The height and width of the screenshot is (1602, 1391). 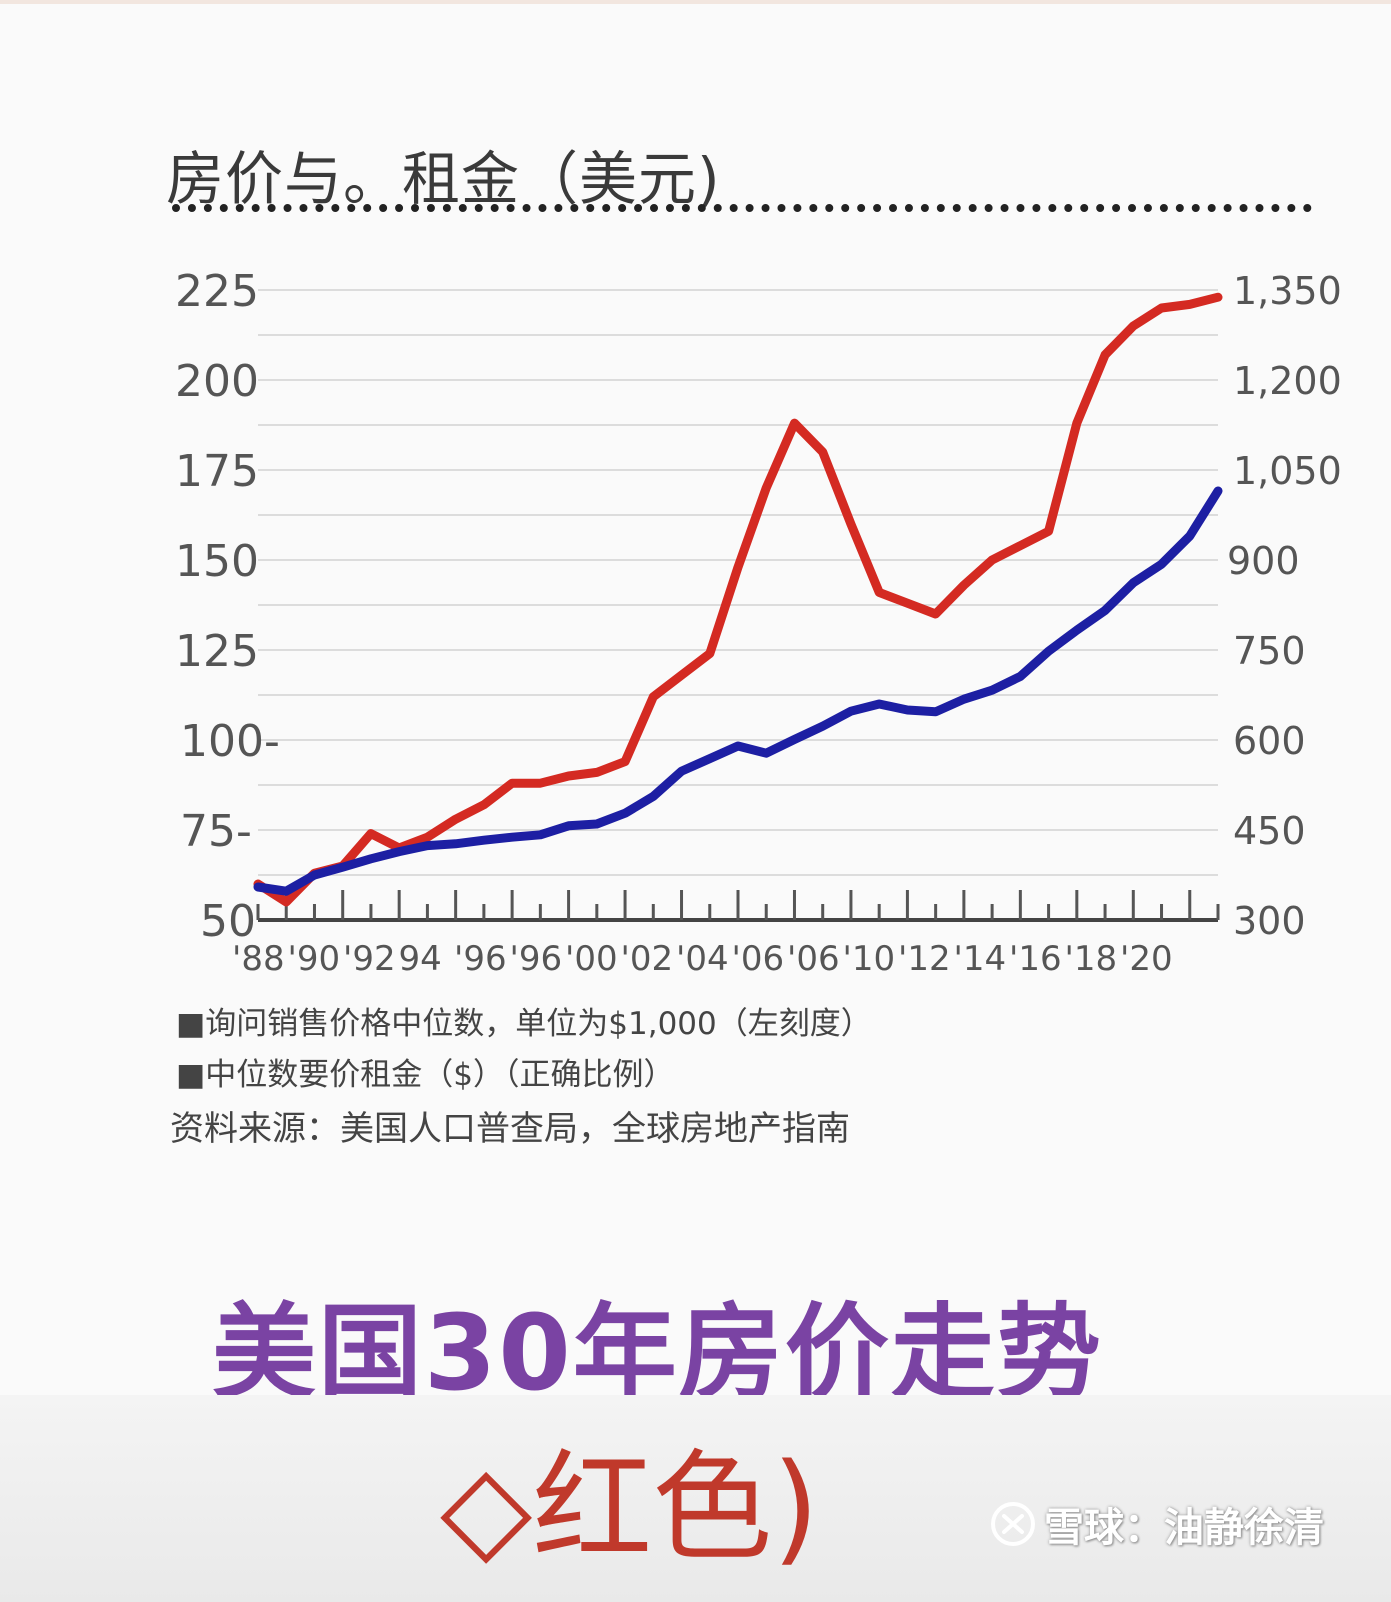 I want to click on y-left-tick-label: 150, so click(x=217, y=561).